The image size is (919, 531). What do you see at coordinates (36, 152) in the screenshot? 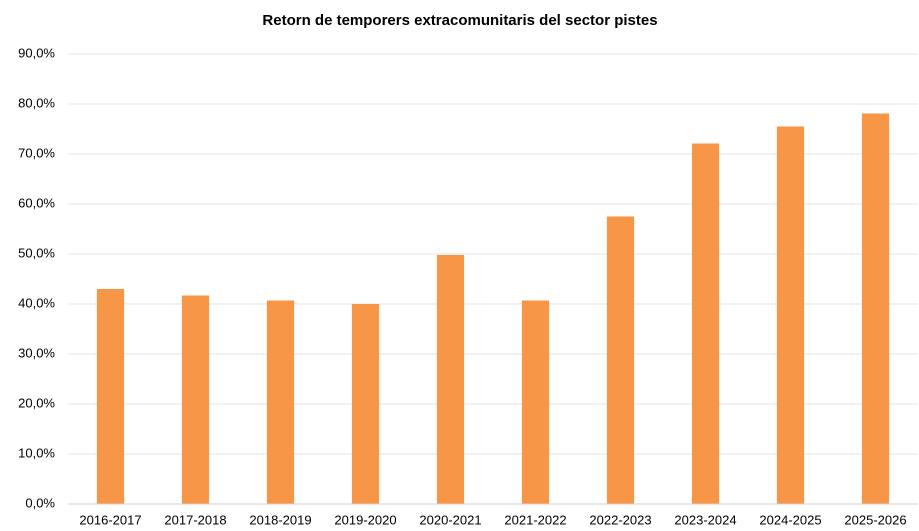
I see `y-tick-label: 70,0%` at bounding box center [36, 152].